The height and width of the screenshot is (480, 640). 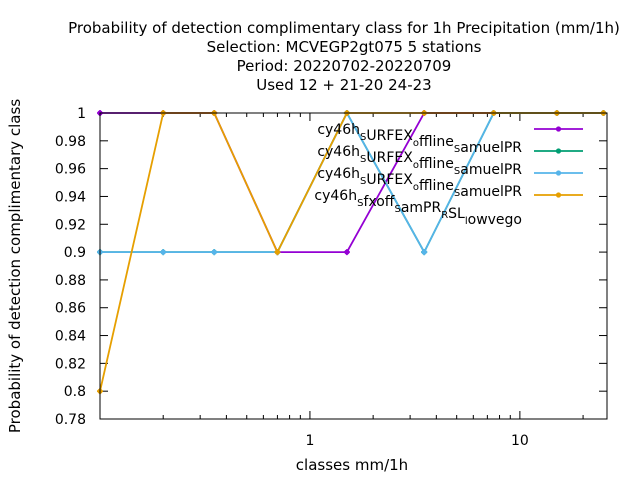 I want to click on title-line-3: Period: 20220702-20220709, so click(x=344, y=66).